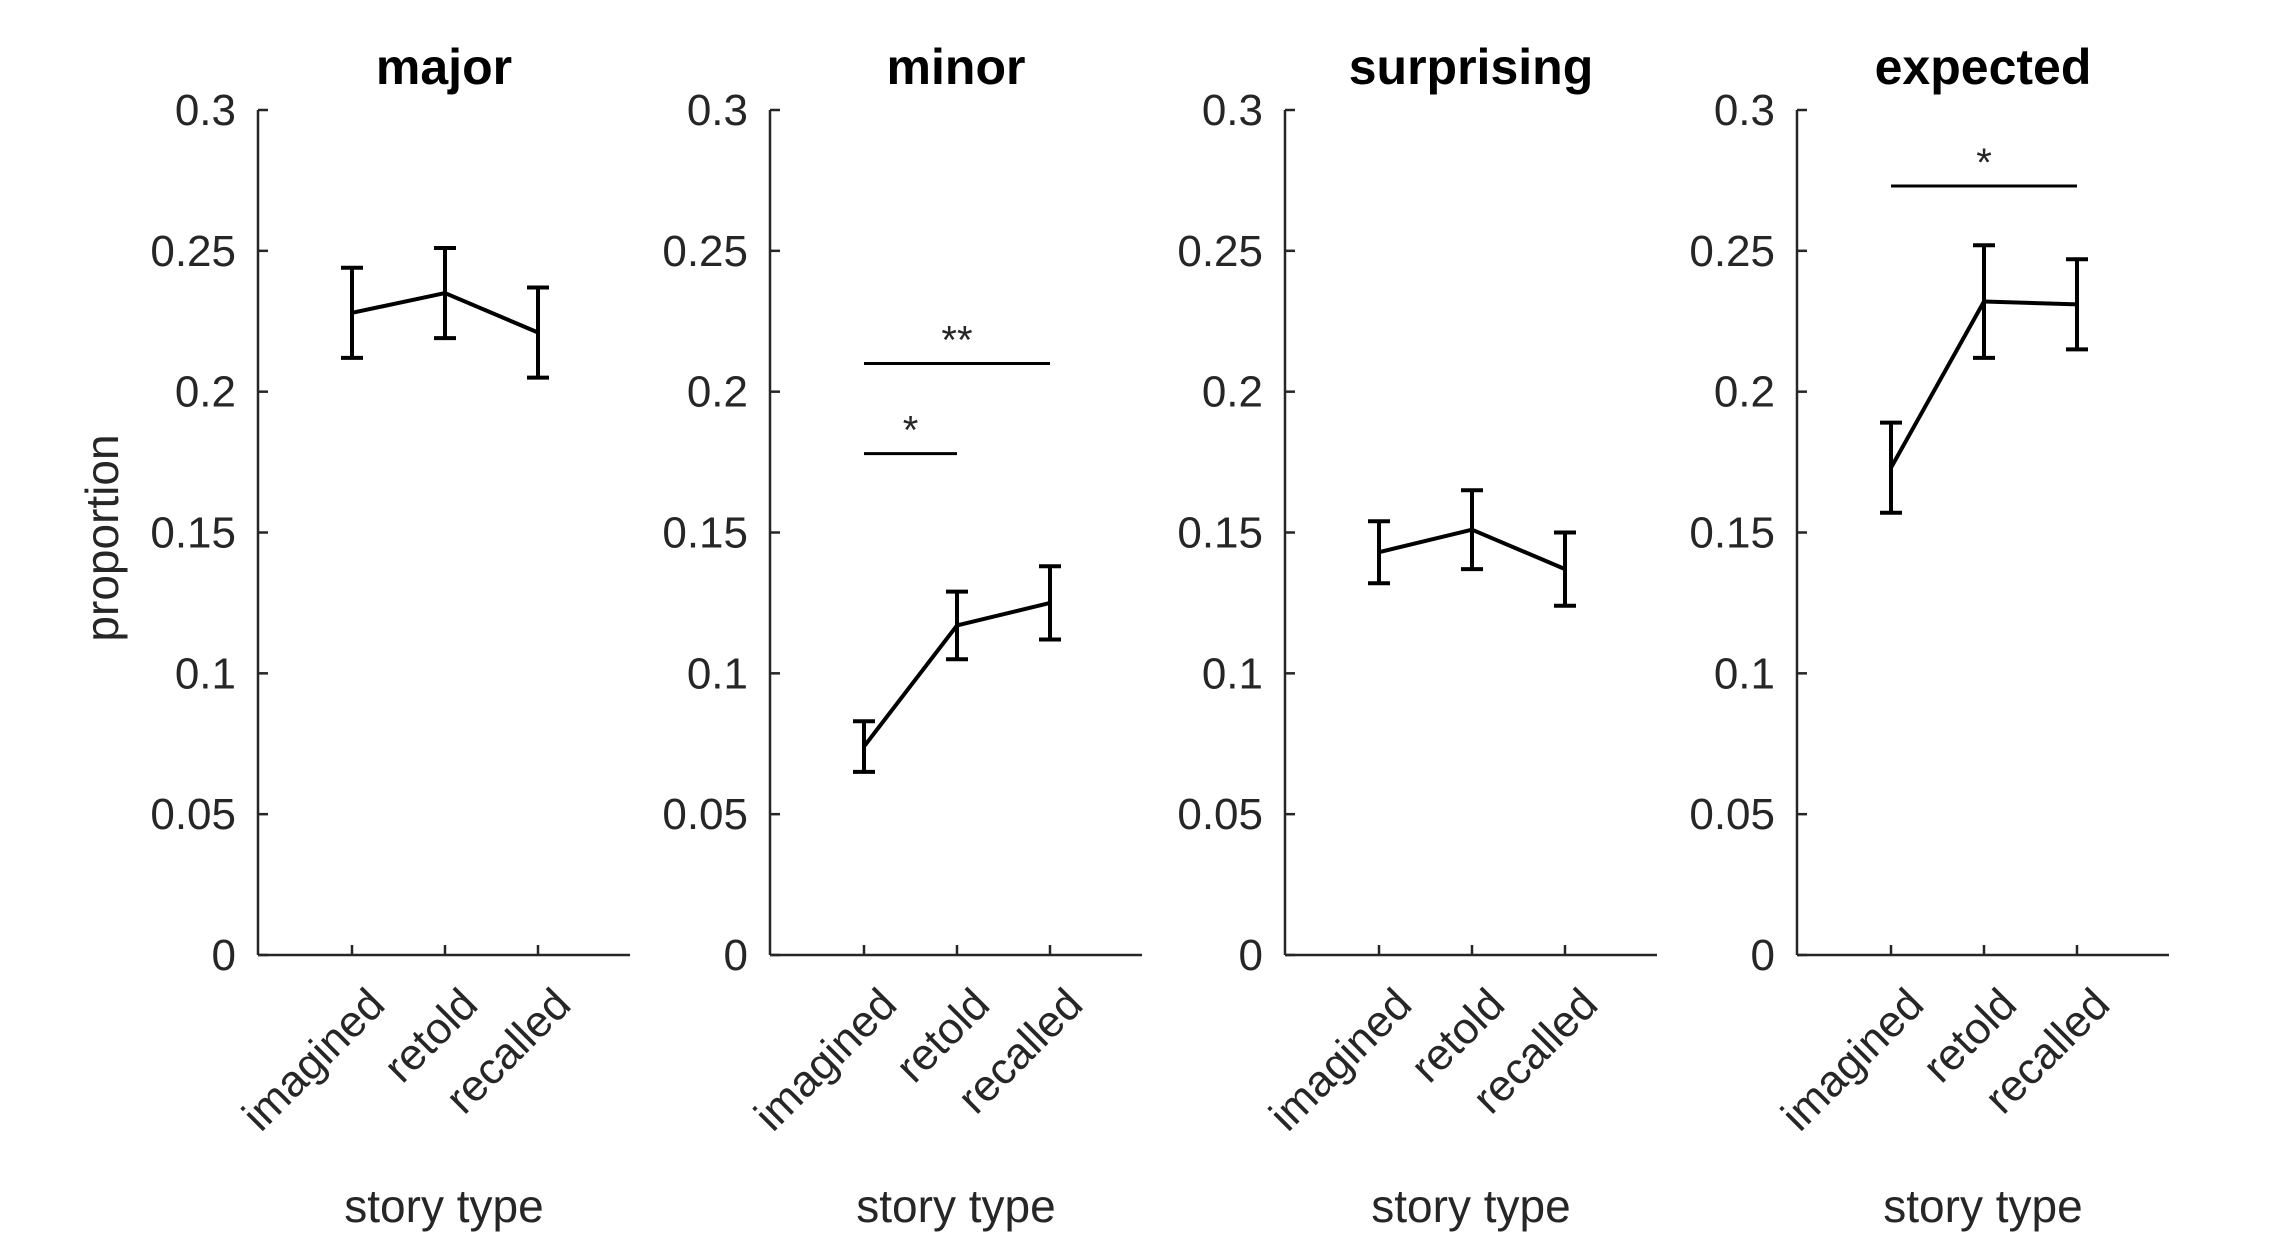  Describe the element at coordinates (444, 67) in the screenshot. I see `panel-title: major` at that location.